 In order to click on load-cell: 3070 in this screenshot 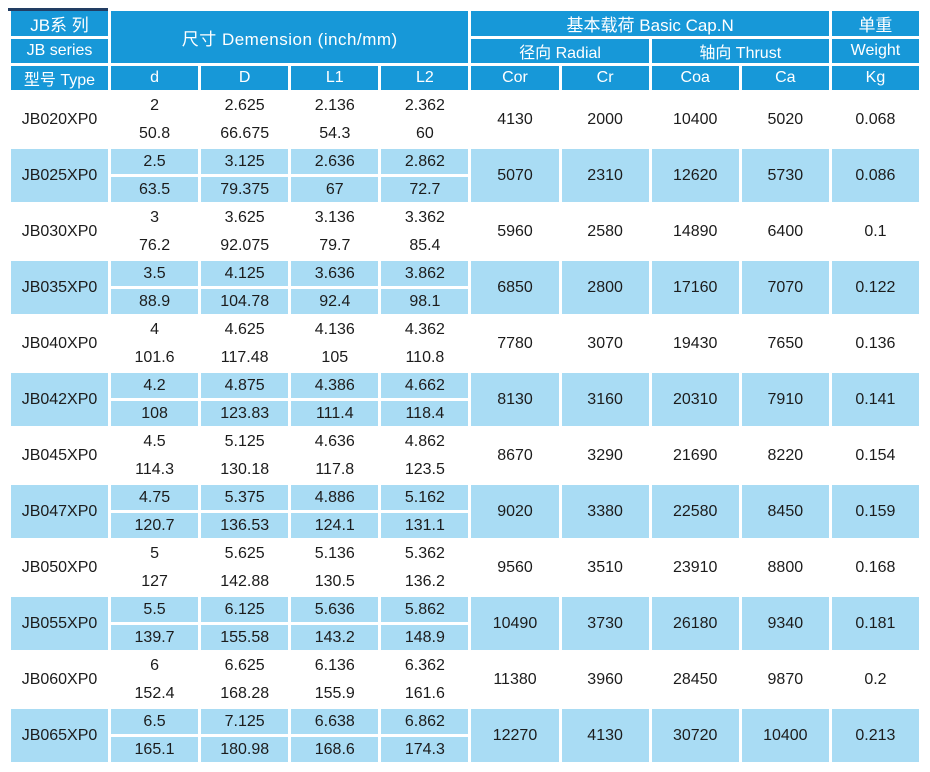, I will do `click(605, 343)`.